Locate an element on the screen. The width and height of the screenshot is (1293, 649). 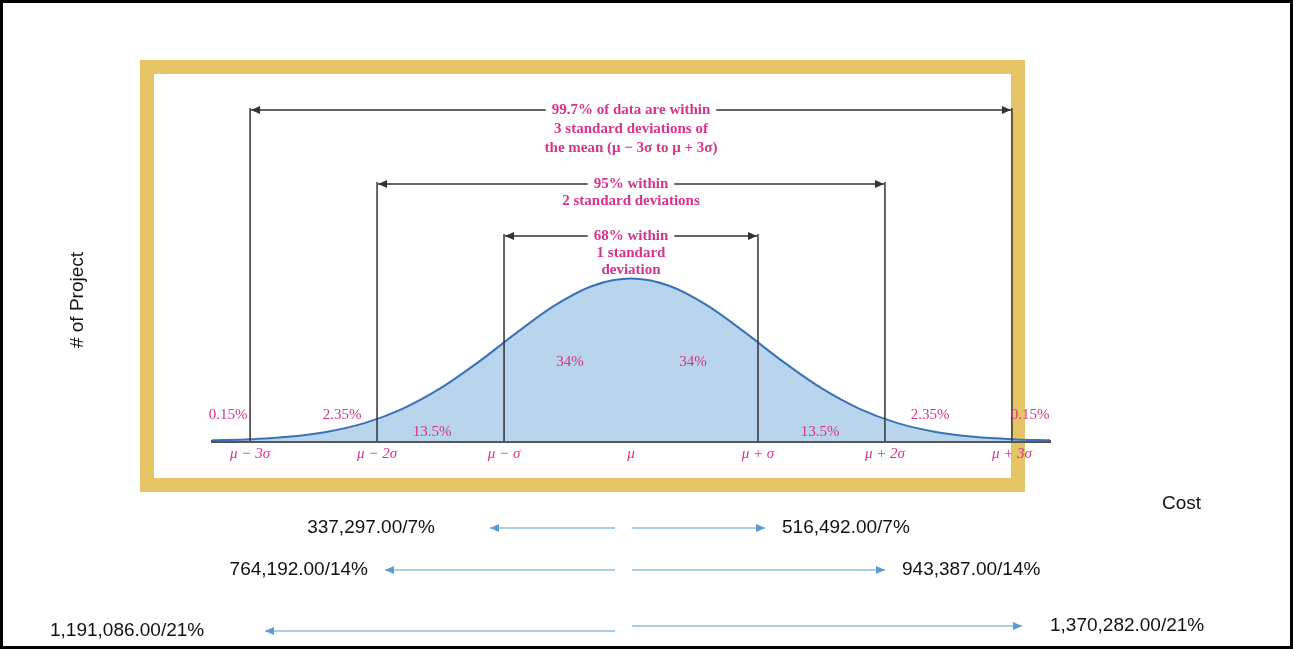
text: 95% within 2 standard deviations is located at coordinates (631, 191).